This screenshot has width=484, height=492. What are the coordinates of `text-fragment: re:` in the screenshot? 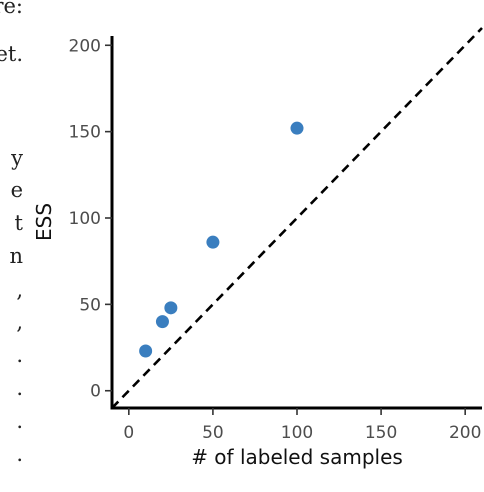 It's located at (11, 9).